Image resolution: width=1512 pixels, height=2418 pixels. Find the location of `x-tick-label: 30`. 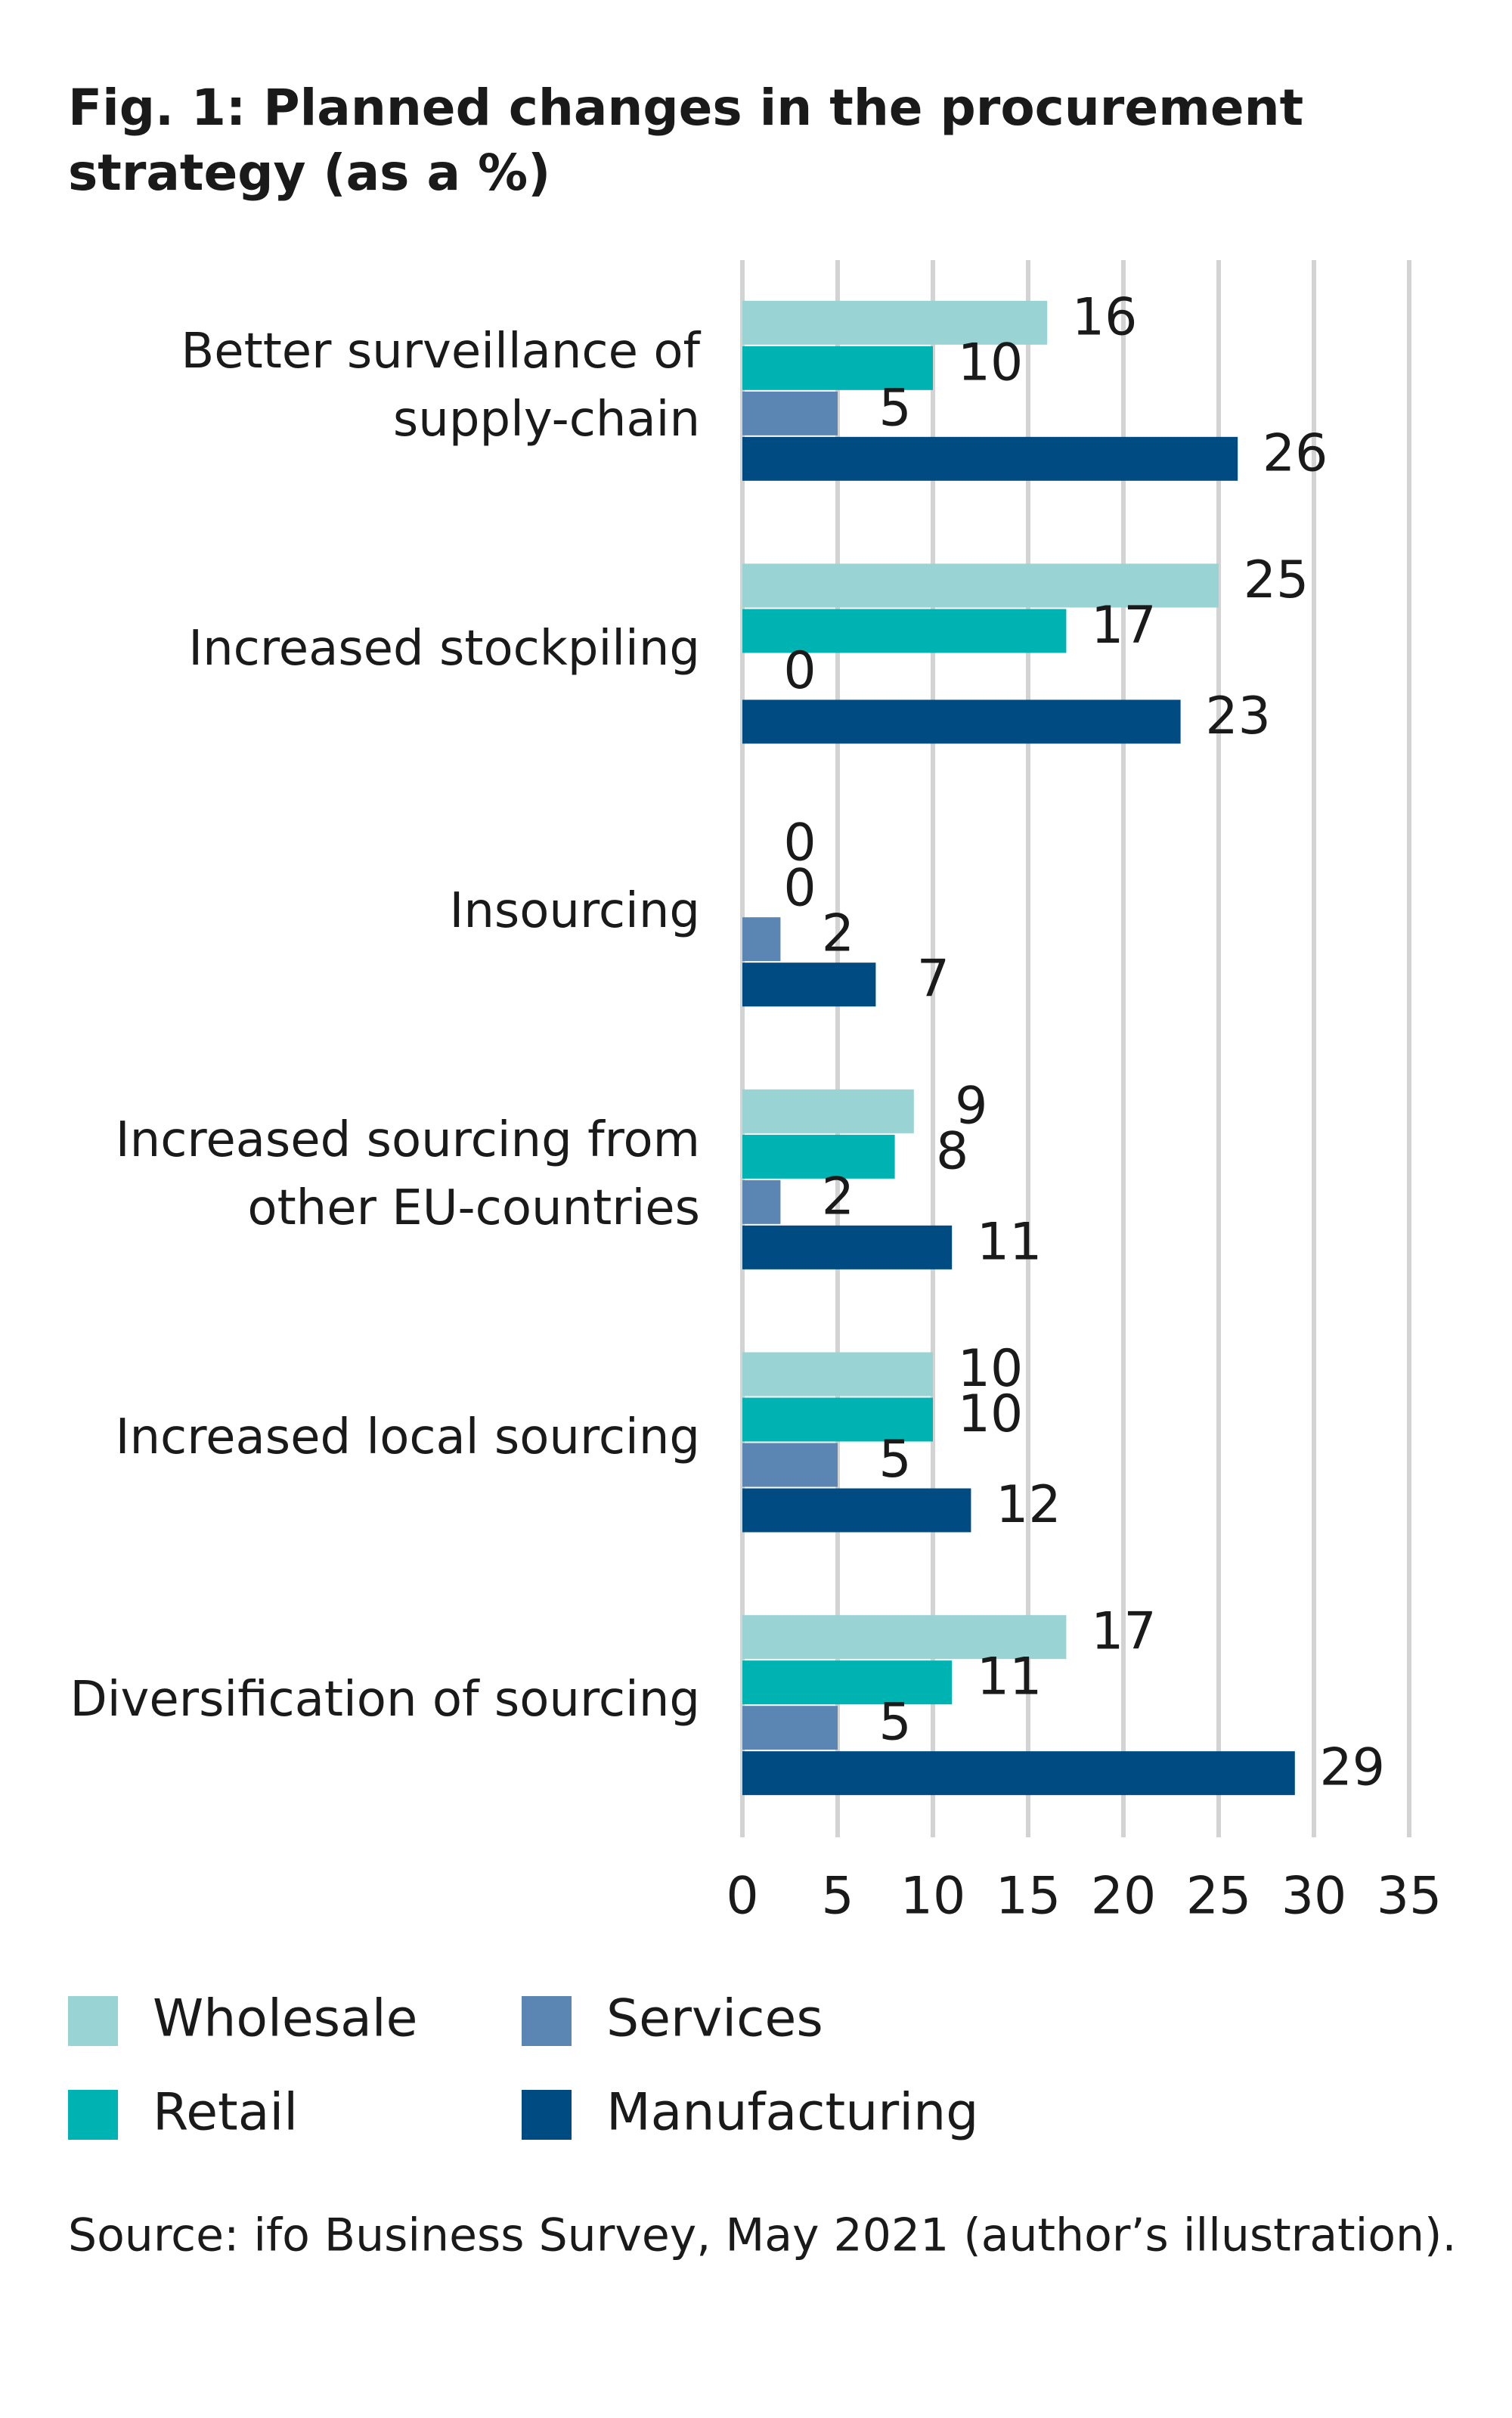

x-tick-label: 30 is located at coordinates (1314, 1897).